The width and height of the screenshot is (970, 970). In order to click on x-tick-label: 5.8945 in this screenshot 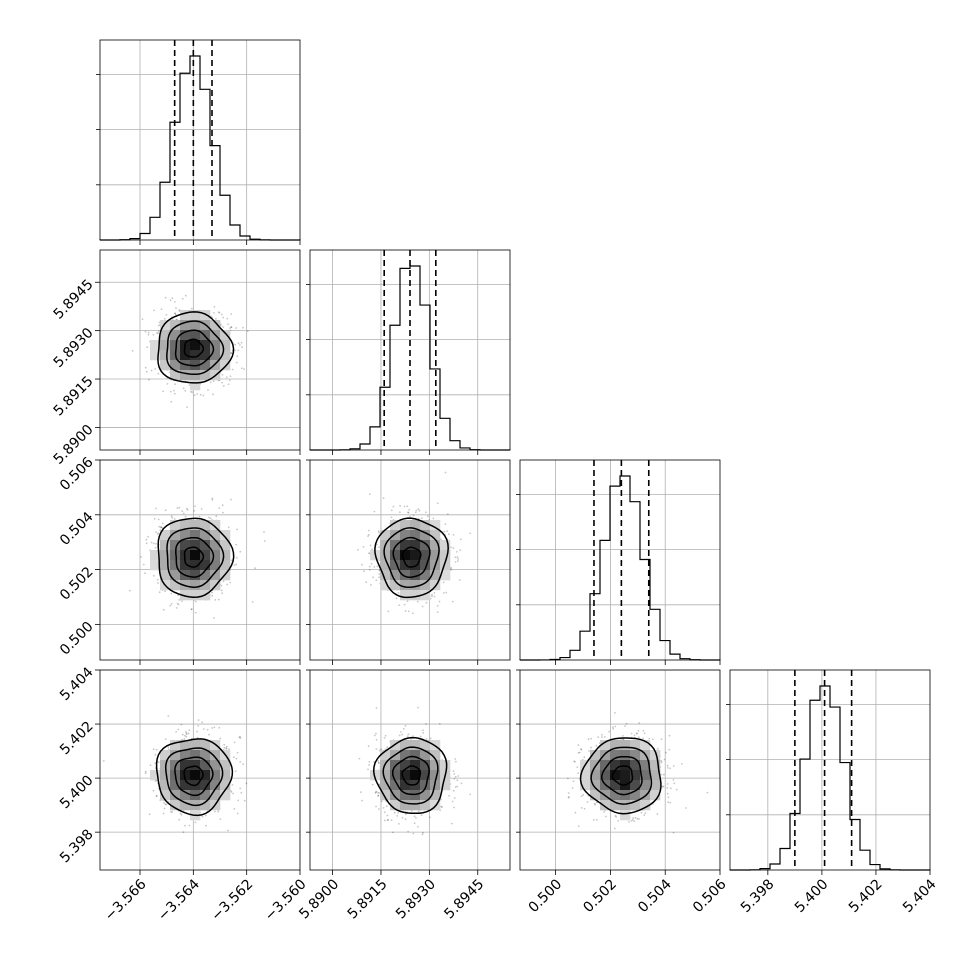, I will do `click(464, 899)`.